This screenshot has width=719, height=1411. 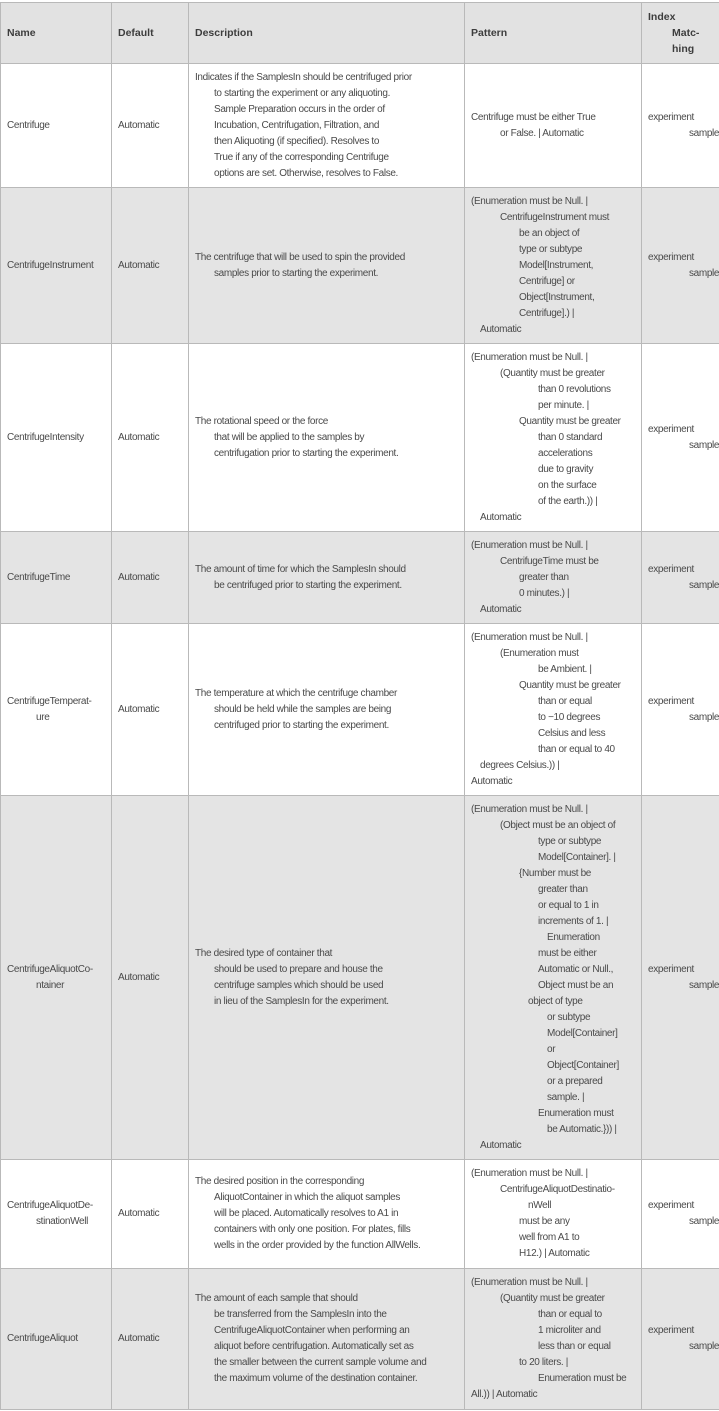 What do you see at coordinates (533, 117) in the screenshot?
I see `pattern-cell-line: Centrifuge must be either True` at bounding box center [533, 117].